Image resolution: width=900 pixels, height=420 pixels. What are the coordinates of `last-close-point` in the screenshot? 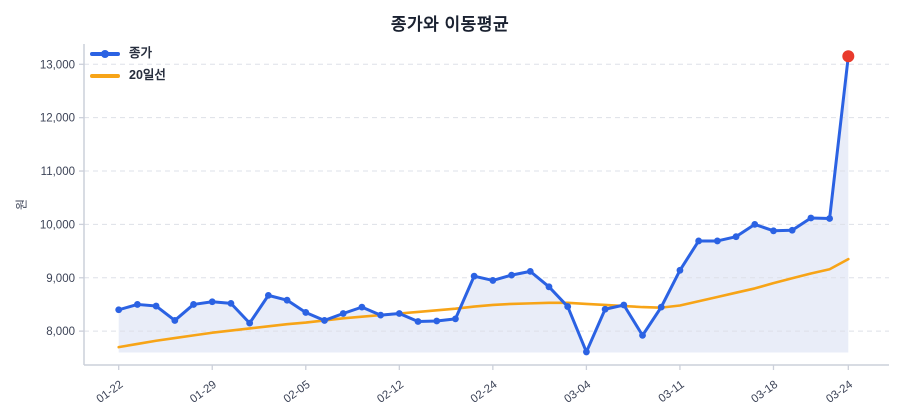 It's located at (848, 56).